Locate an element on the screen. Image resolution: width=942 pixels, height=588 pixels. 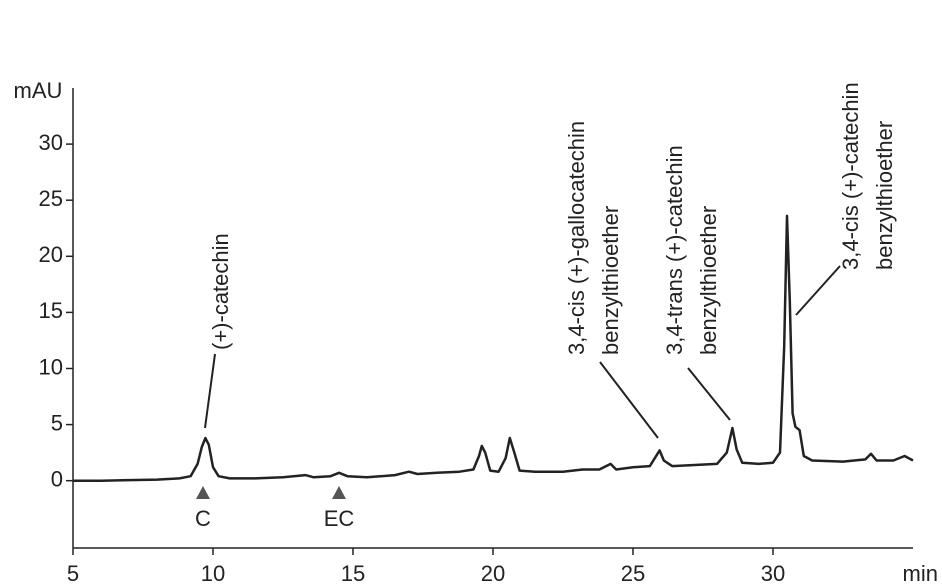
marker-label: EC is located at coordinates (339, 518).